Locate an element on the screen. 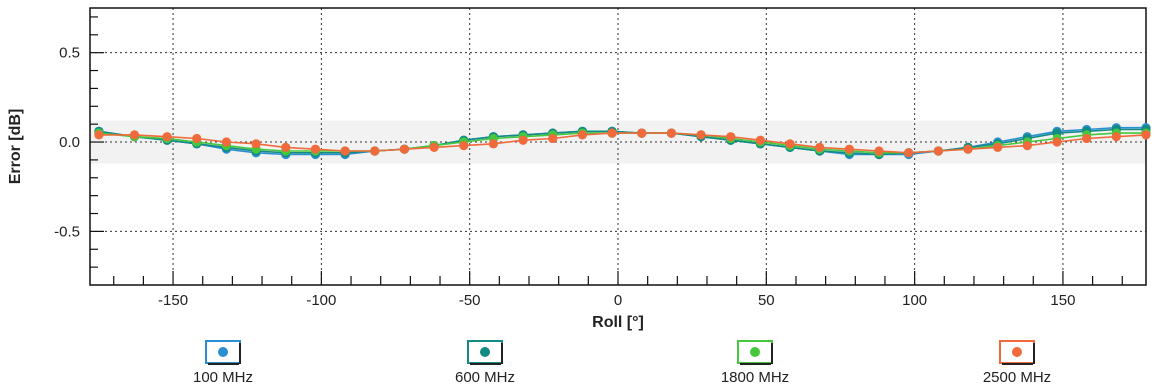 This screenshot has height=387, width=1157. x-tick-label: 50 is located at coordinates (766, 300).